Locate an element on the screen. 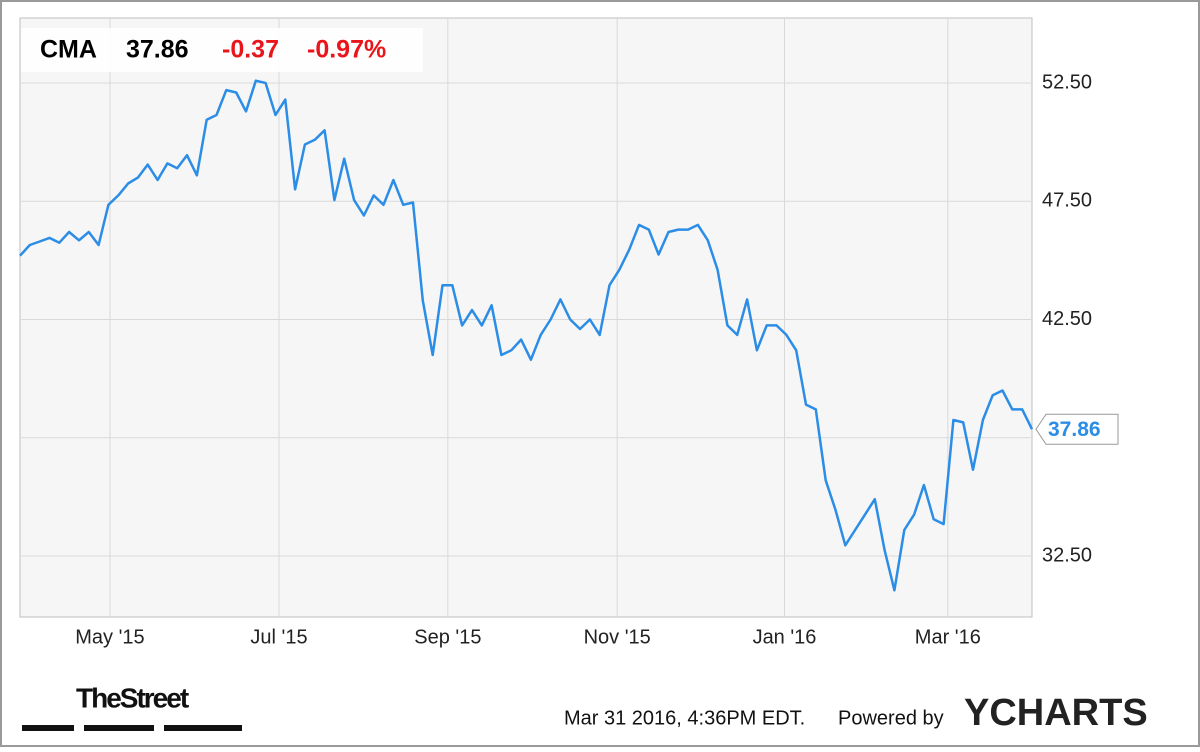 The image size is (1200, 752). x-tick-label: Sep '15 is located at coordinates (447, 637).